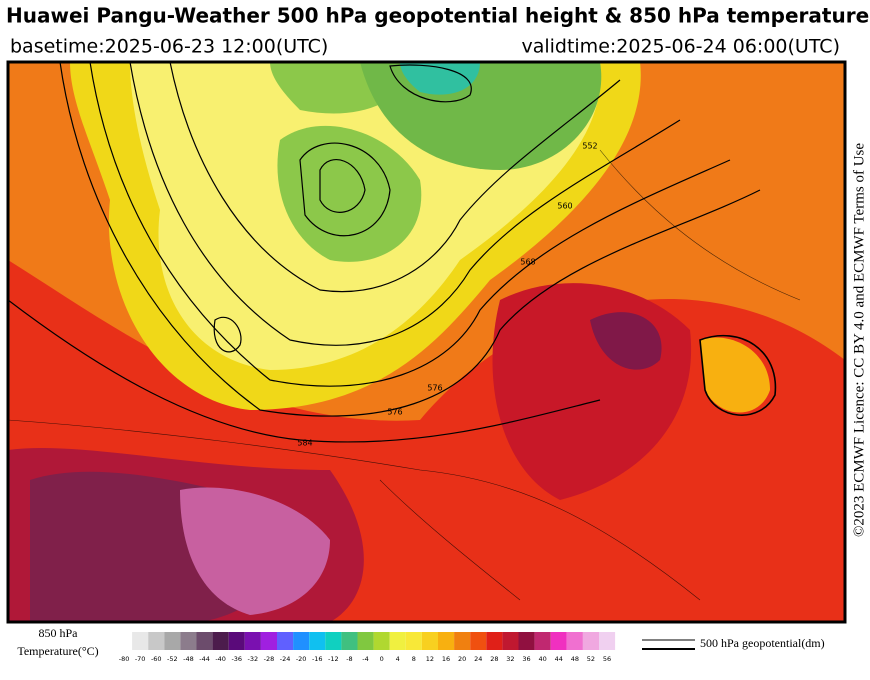 This screenshot has width=870, height=680. Describe the element at coordinates (494, 659) in the screenshot. I see `colorbar-tick-label: 28` at that location.